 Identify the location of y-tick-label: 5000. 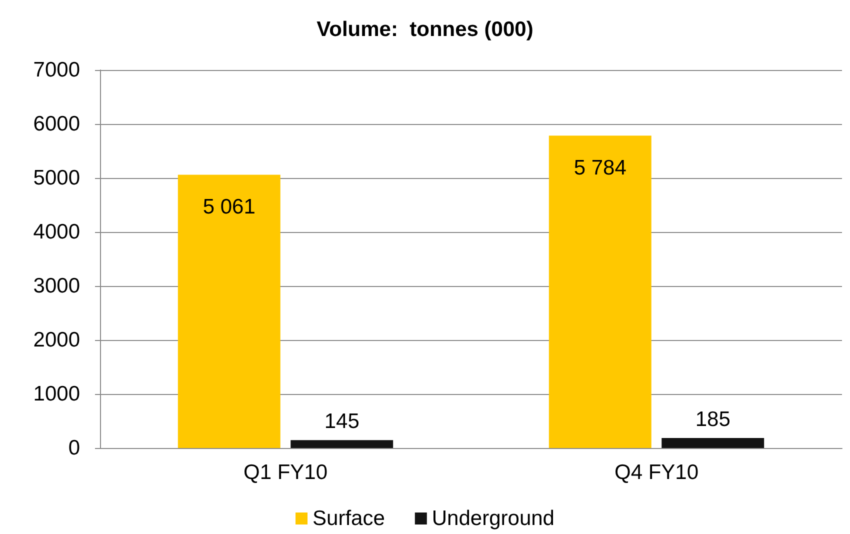
(56, 178).